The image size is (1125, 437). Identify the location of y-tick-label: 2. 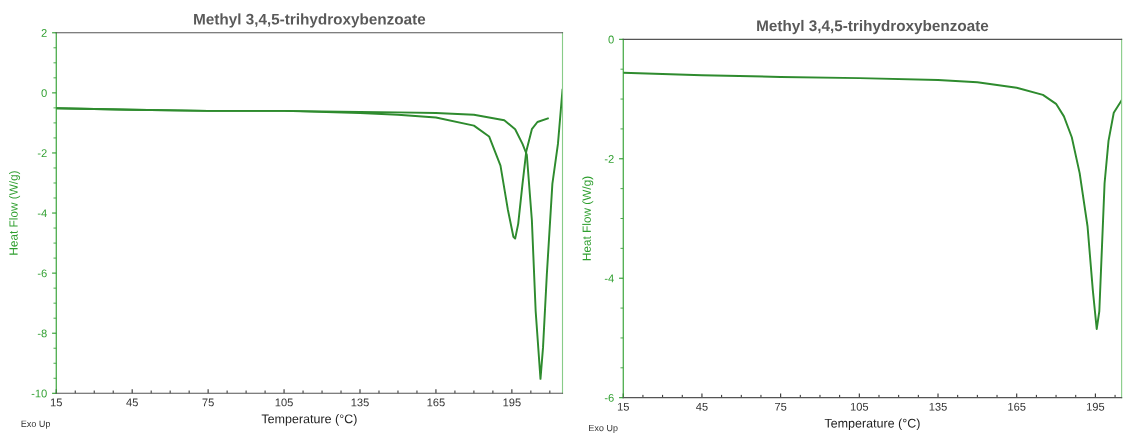
(44, 33).